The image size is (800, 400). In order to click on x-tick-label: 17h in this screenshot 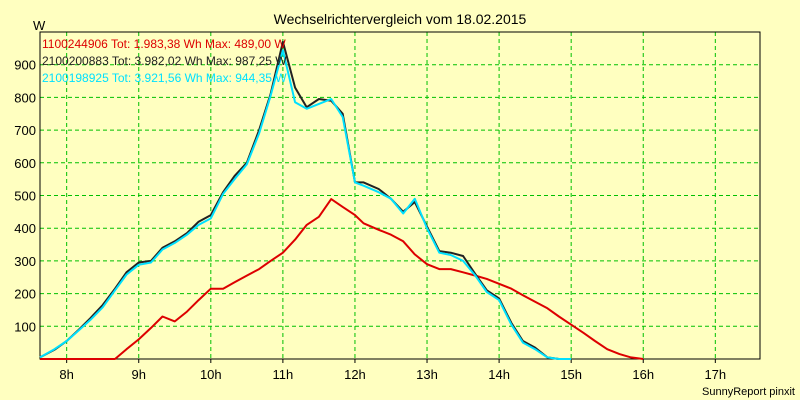, I will do `click(715, 374)`.